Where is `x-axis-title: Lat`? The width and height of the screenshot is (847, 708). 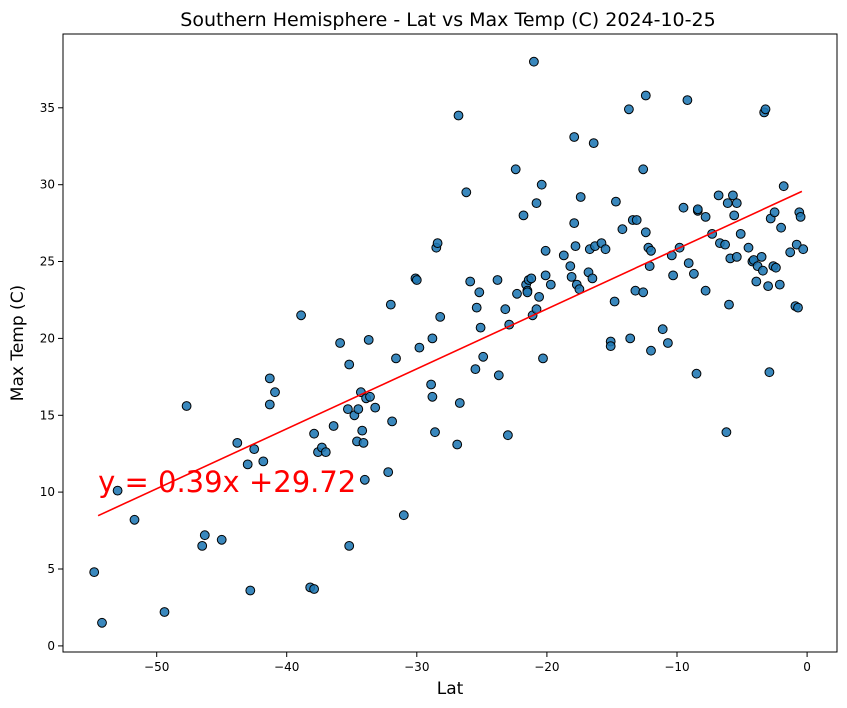 x-axis-title: Lat is located at coordinates (450, 689).